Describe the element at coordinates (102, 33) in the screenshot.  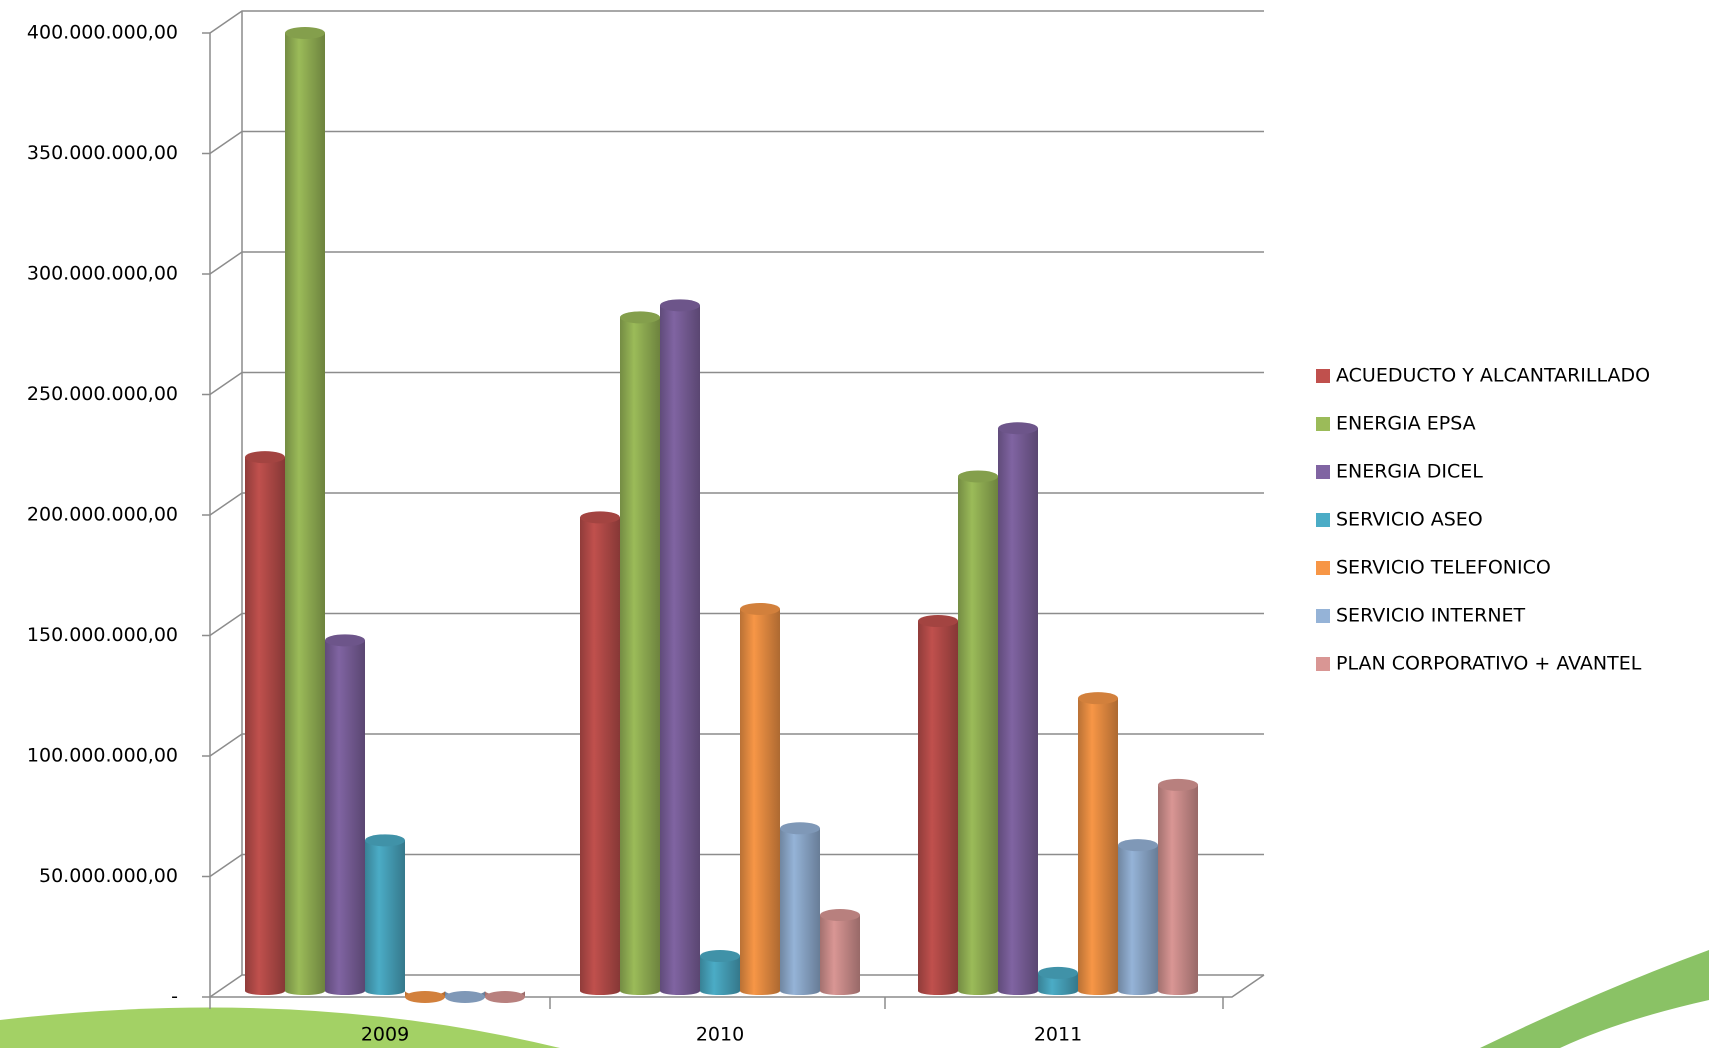
I see `y-tick-label: 400.000.000,00` at that location.